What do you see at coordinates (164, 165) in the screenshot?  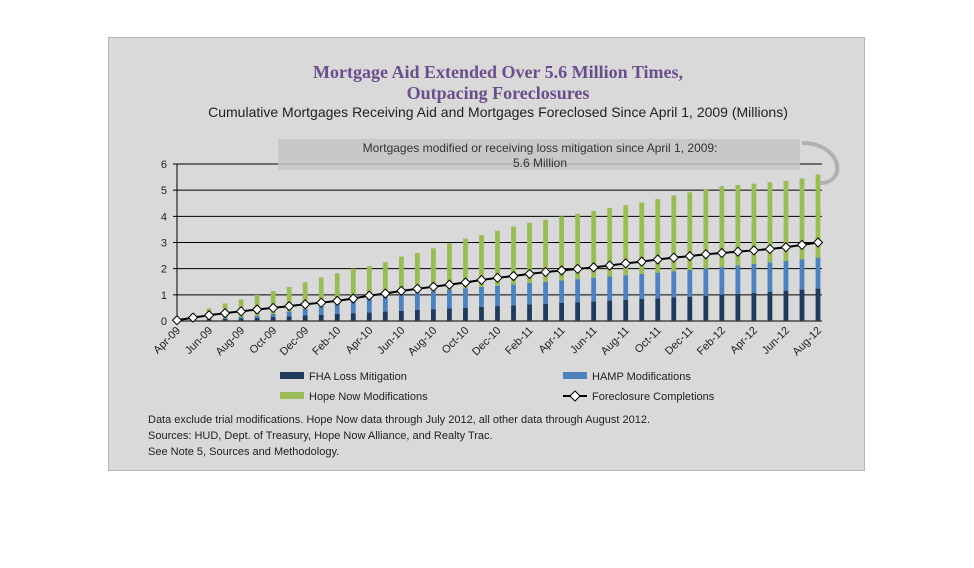 I see `y-tick-label: 6` at bounding box center [164, 165].